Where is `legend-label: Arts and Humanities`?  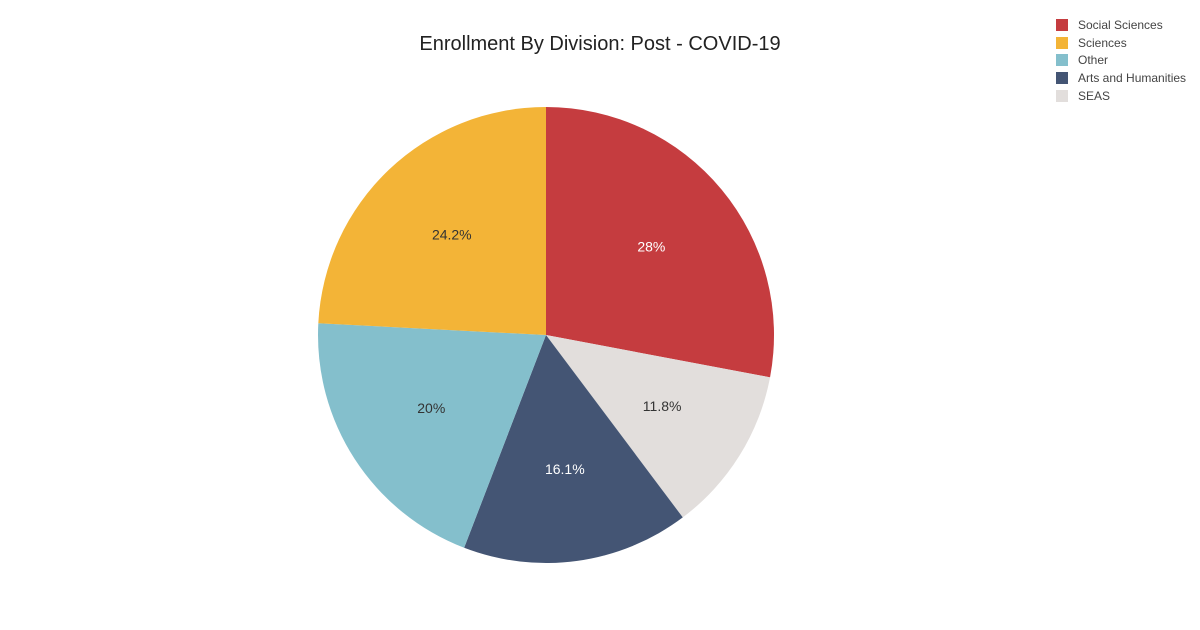 legend-label: Arts and Humanities is located at coordinates (1132, 78).